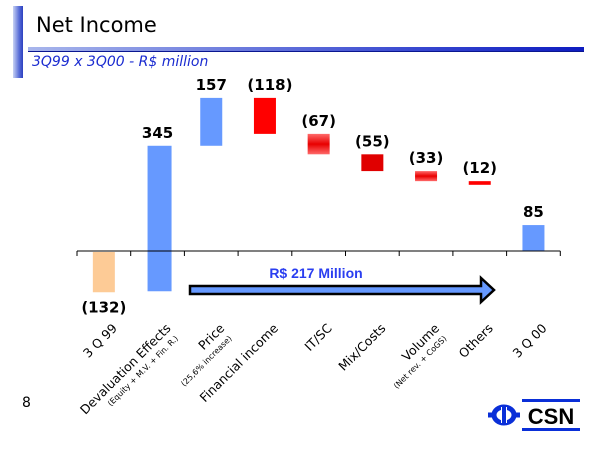 Image resolution: width=600 pixels, height=450 pixels. What do you see at coordinates (533, 212) in the screenshot?
I see `value-label: 85` at bounding box center [533, 212].